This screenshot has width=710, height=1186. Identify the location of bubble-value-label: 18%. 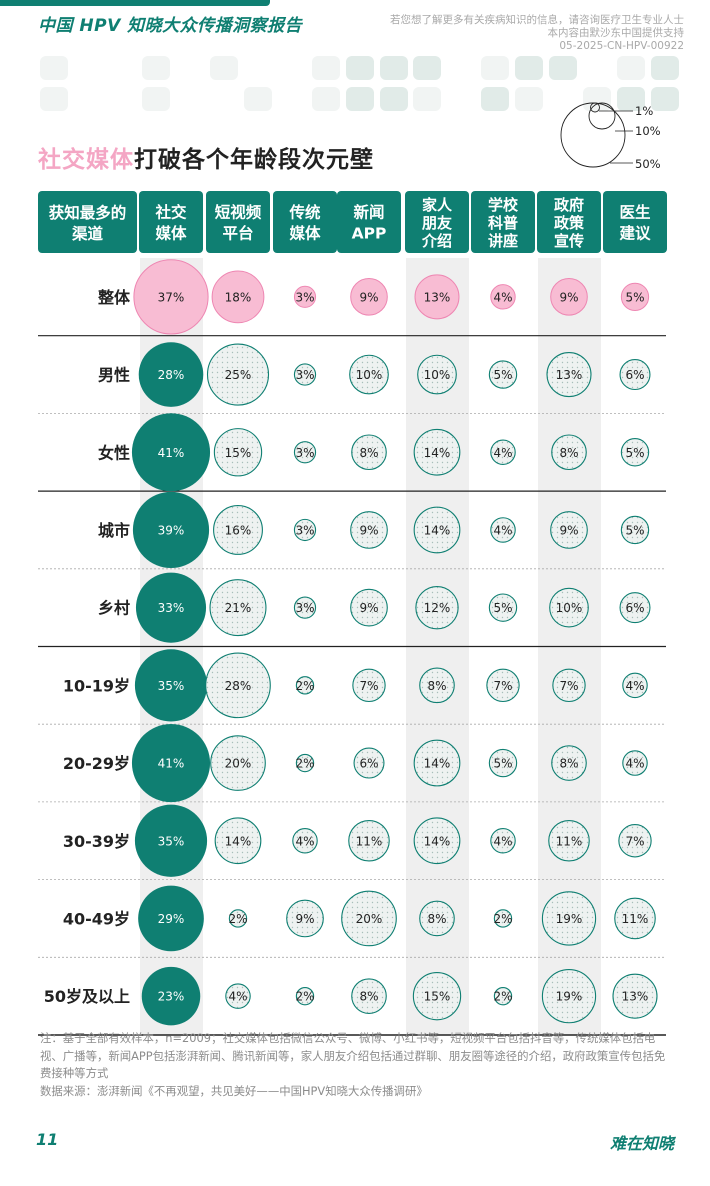
(238, 297).